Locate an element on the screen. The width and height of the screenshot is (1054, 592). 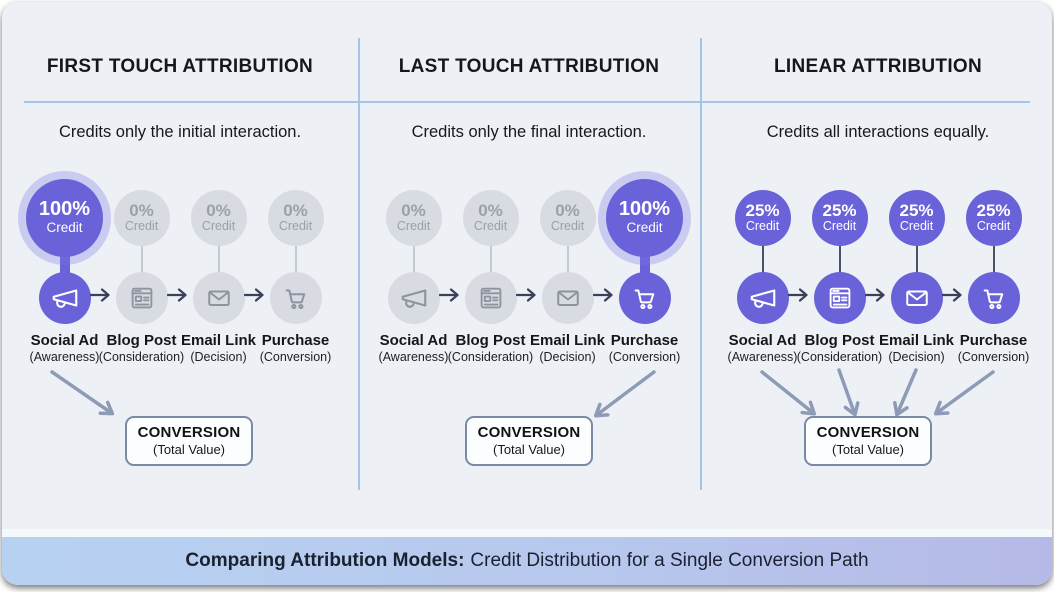
funnel-stage-blog-post: 0% Credit Blog Post (Consideration) is located at coordinates (143, 273).